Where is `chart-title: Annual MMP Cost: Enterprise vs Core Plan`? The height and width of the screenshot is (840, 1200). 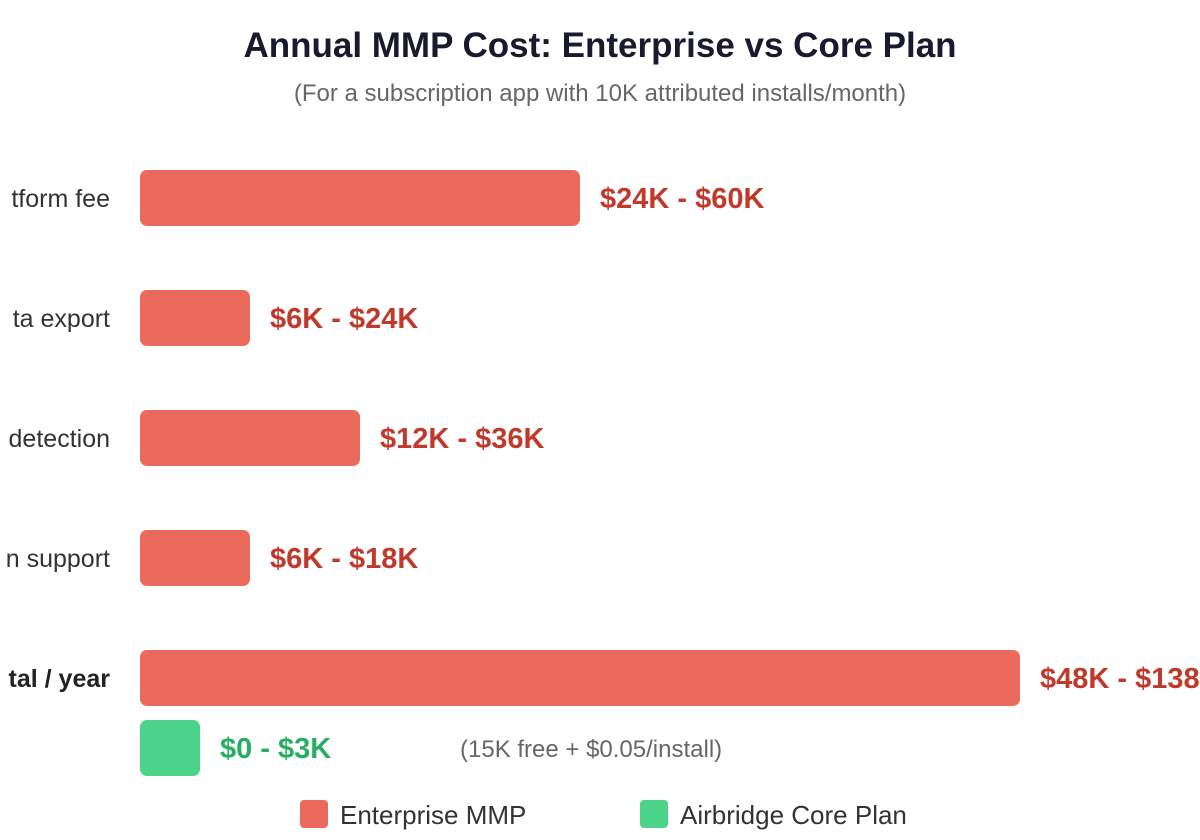 chart-title: Annual MMP Cost: Enterprise vs Core Plan is located at coordinates (600, 45).